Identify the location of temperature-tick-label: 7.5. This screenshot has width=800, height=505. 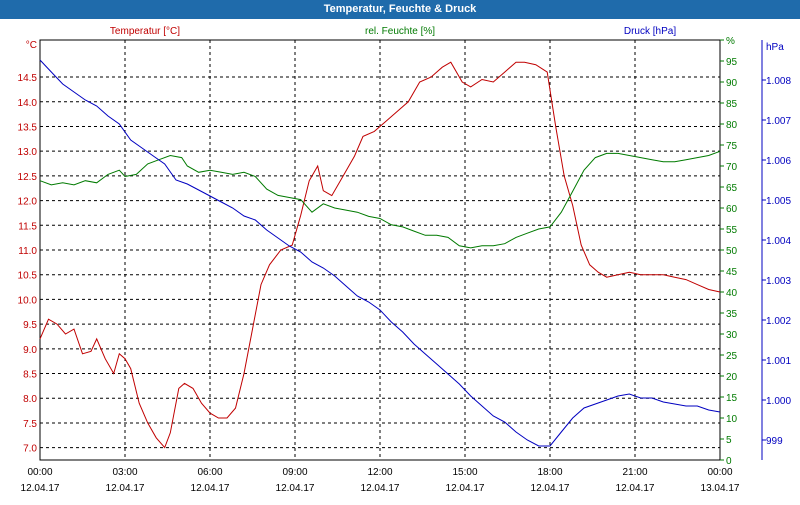
(30, 424).